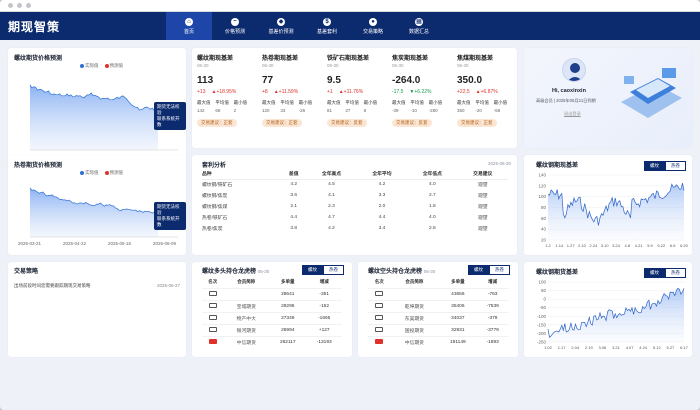 The image size is (700, 410). I want to click on x-tick-label: 2.24, so click(593, 245).